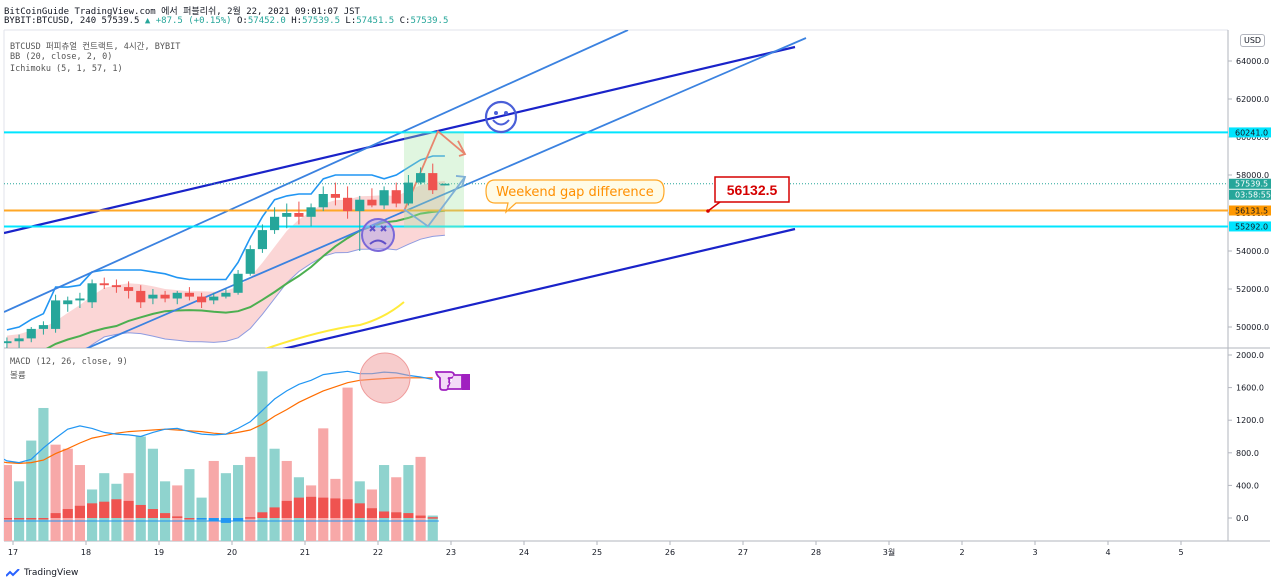 The height and width of the screenshot is (588, 1280). What do you see at coordinates (375, 21) in the screenshot?
I see `low-value: 57451.5` at bounding box center [375, 21].